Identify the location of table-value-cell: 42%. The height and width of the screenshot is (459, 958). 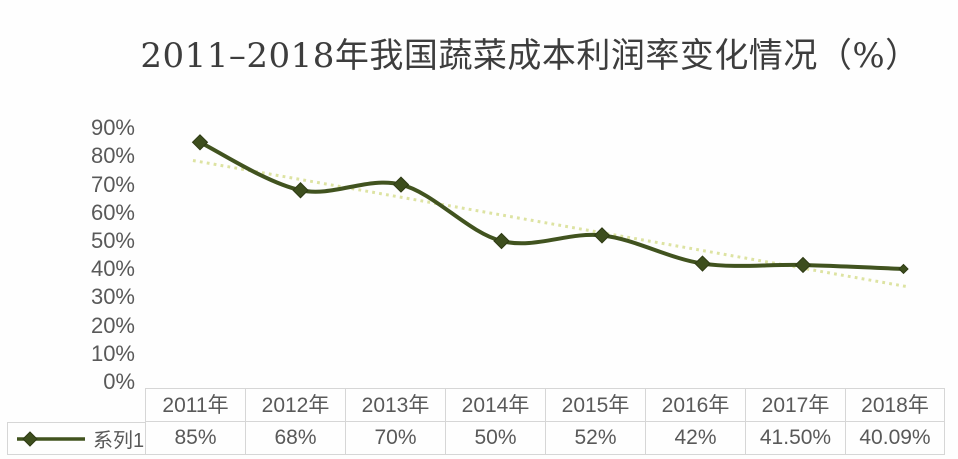
(695, 438).